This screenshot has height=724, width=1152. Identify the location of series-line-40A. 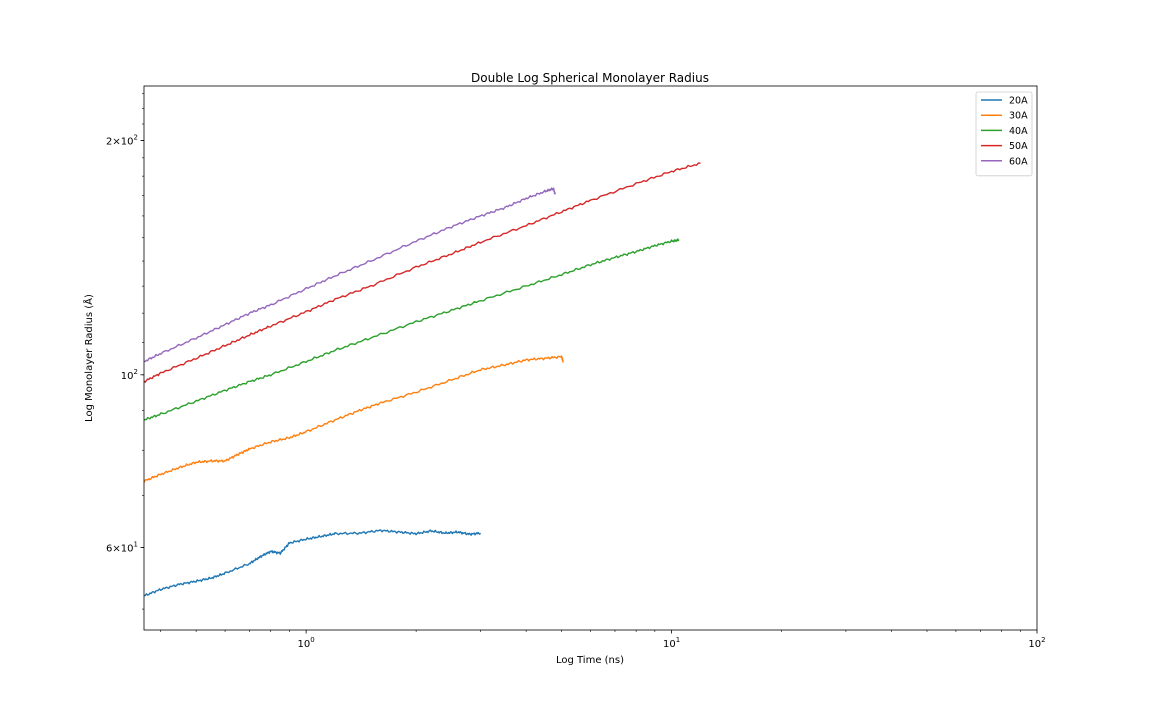
(412, 329).